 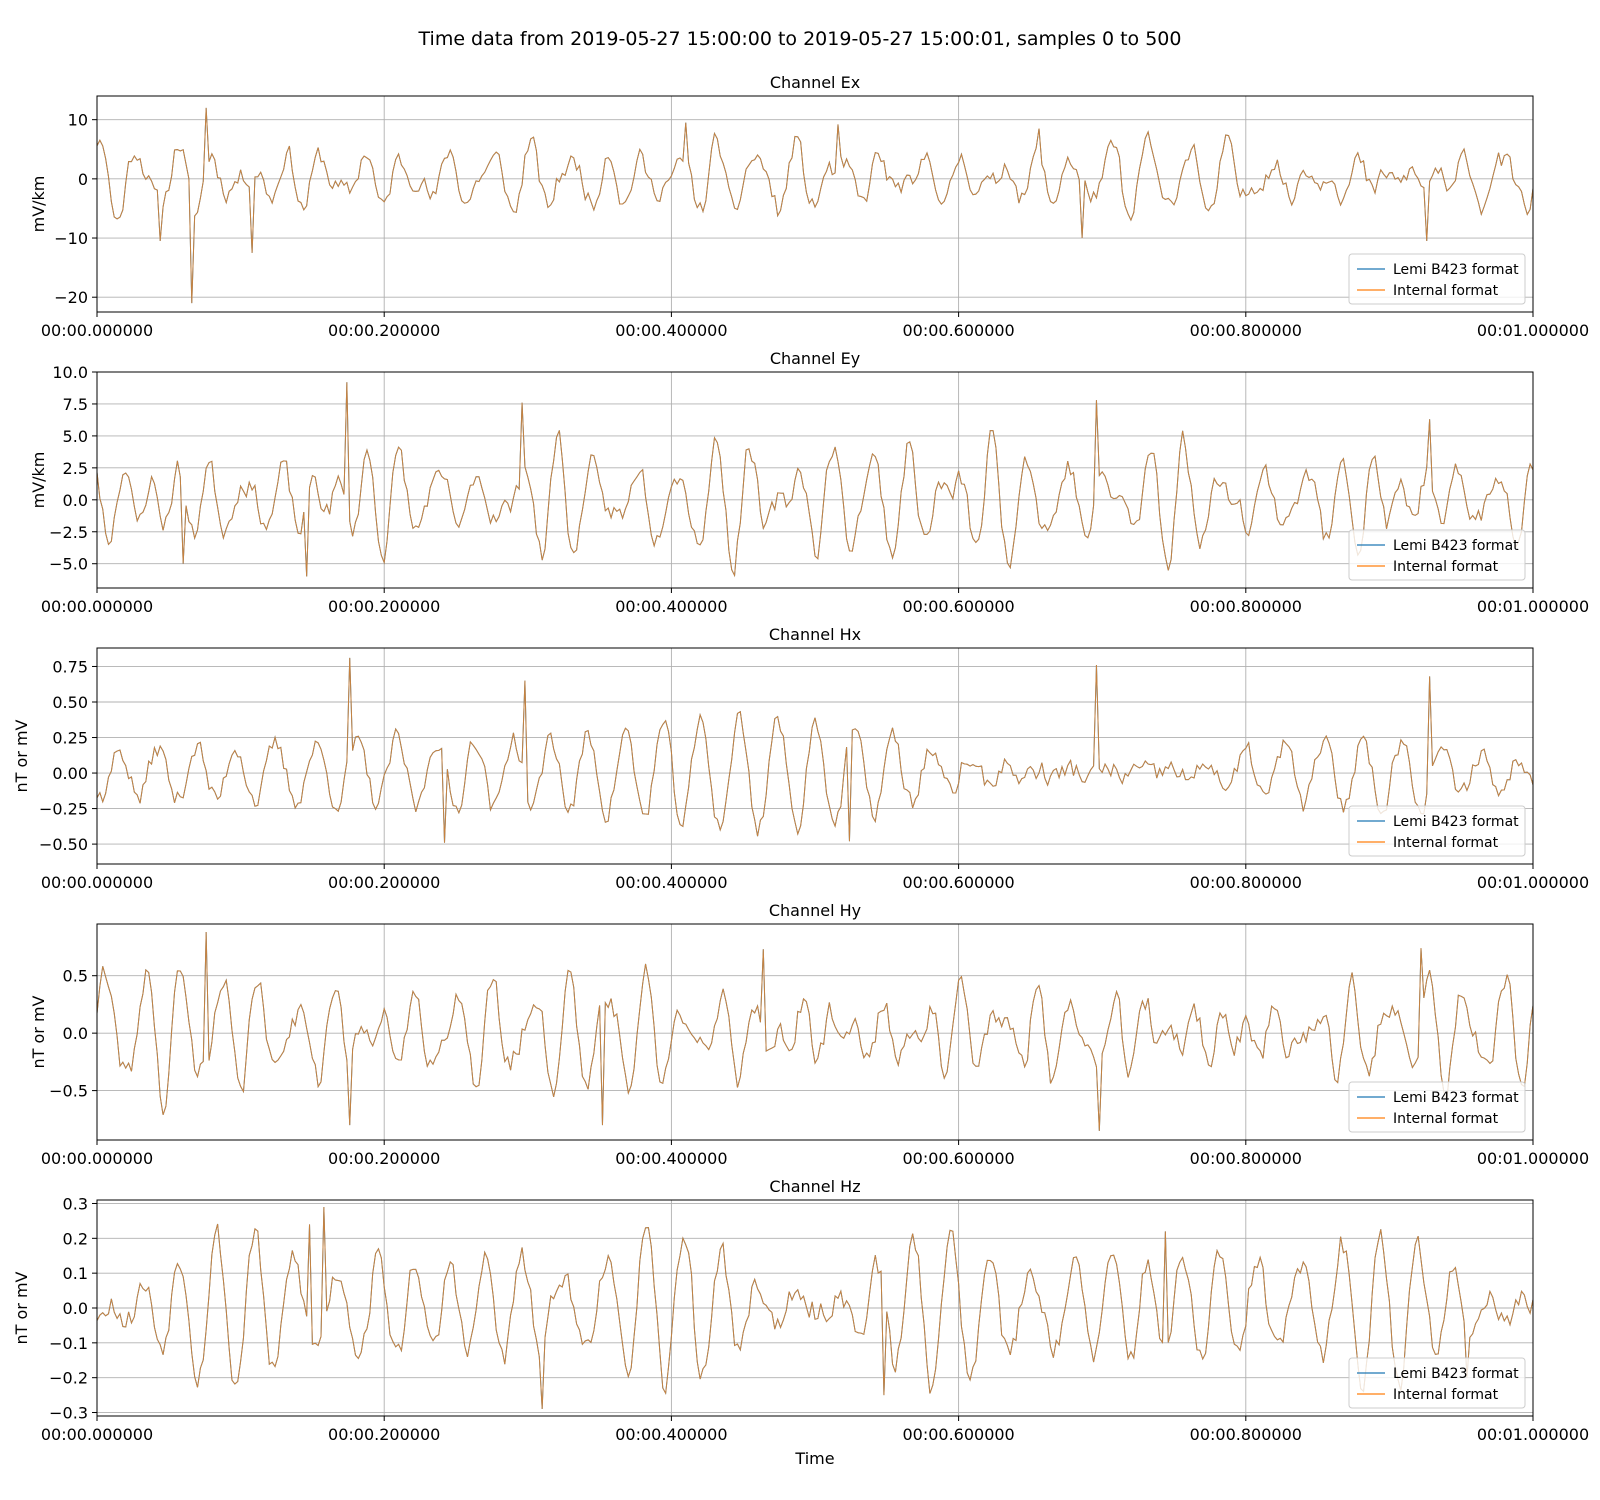 What do you see at coordinates (75, 404) in the screenshot?
I see `y-tick-label: 7.5` at bounding box center [75, 404].